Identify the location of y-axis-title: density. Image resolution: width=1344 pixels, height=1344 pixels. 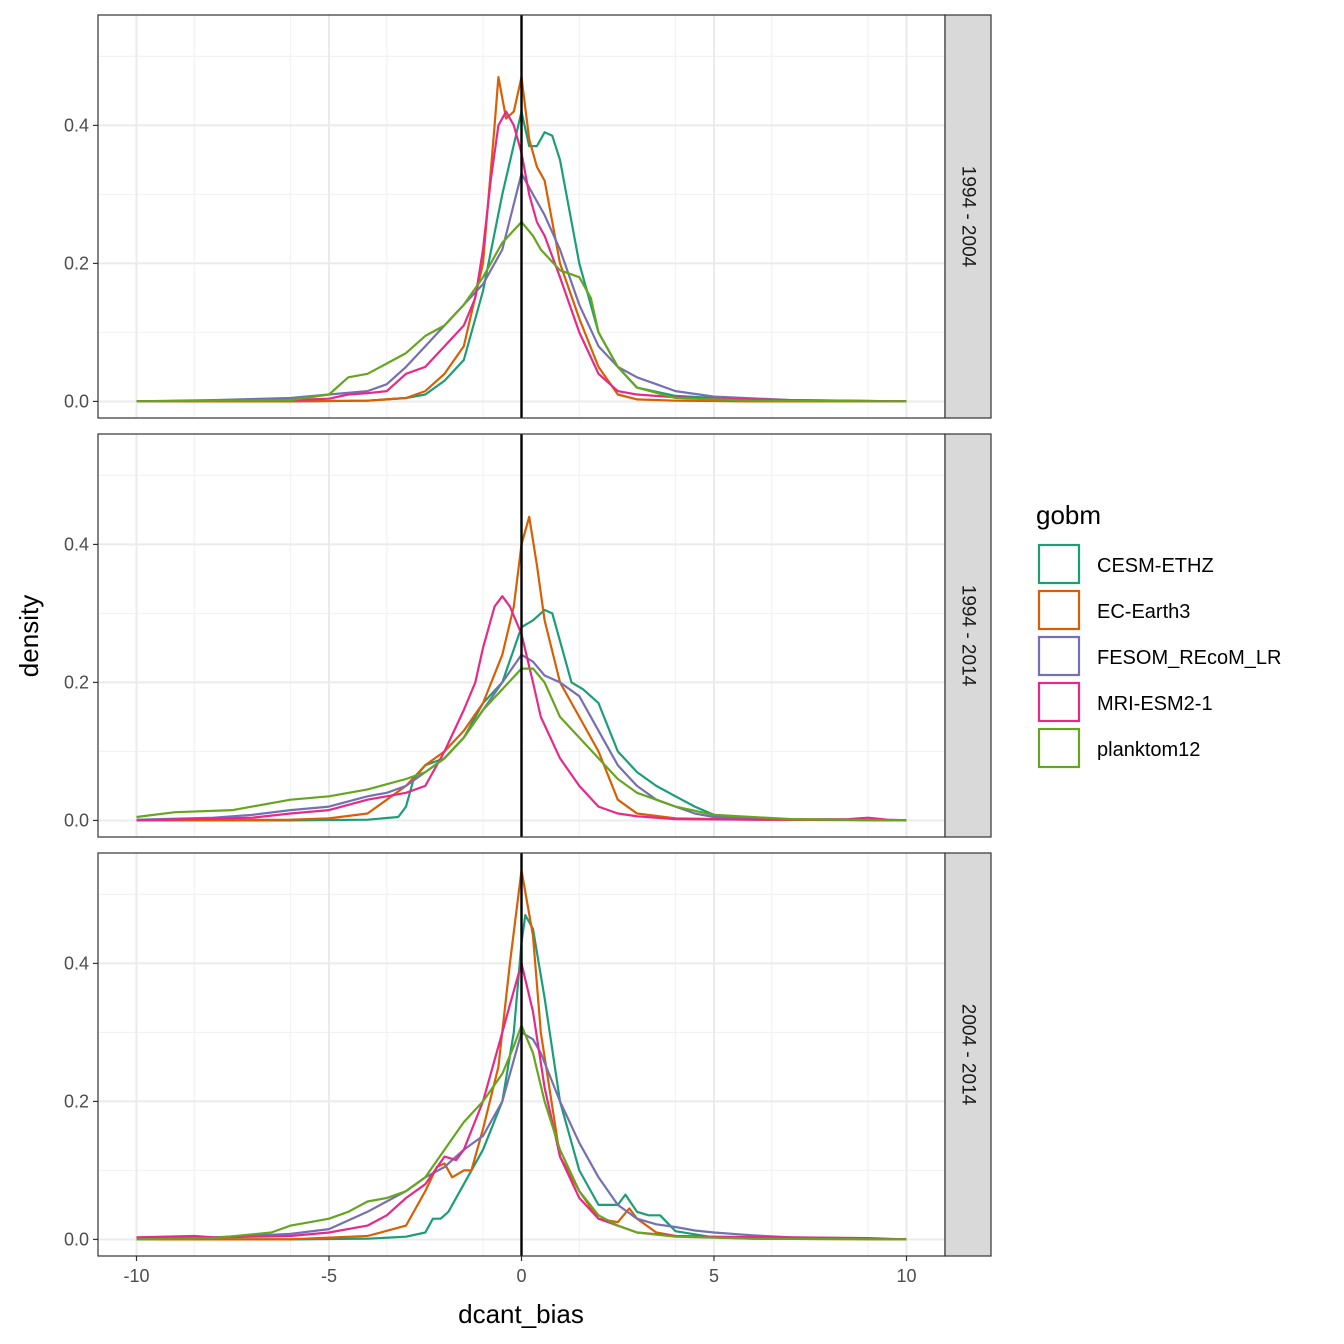
(29, 636).